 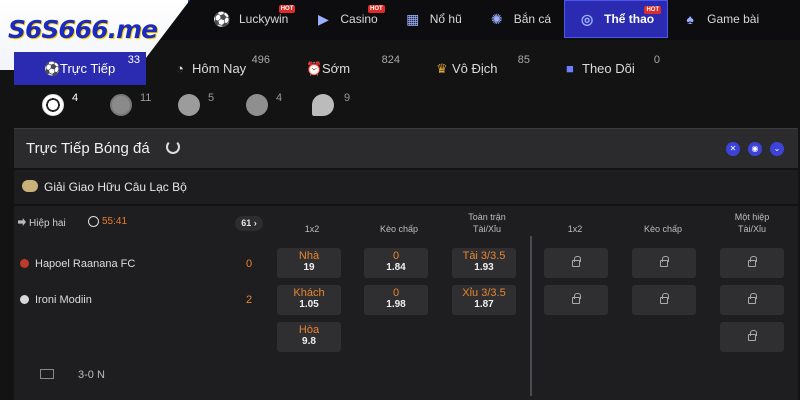 I want to click on refresh-icon, so click(x=173, y=147).